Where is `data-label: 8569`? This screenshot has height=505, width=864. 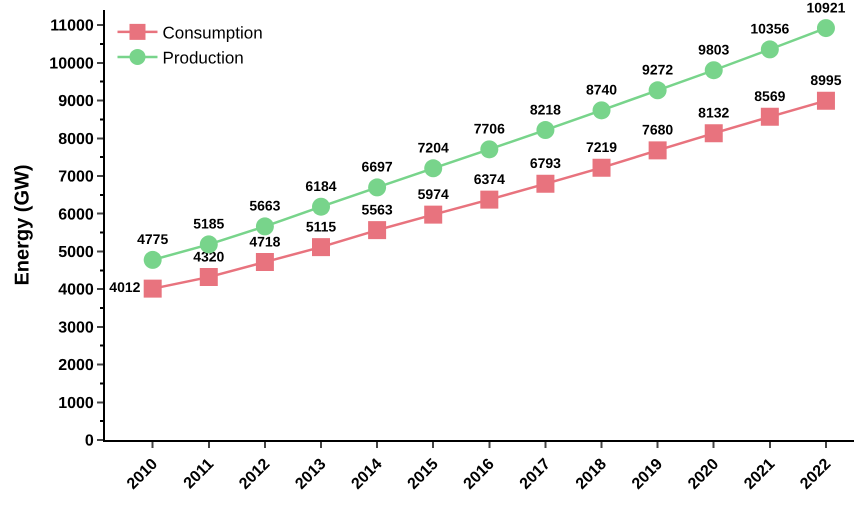
data-label: 8569 is located at coordinates (770, 96).